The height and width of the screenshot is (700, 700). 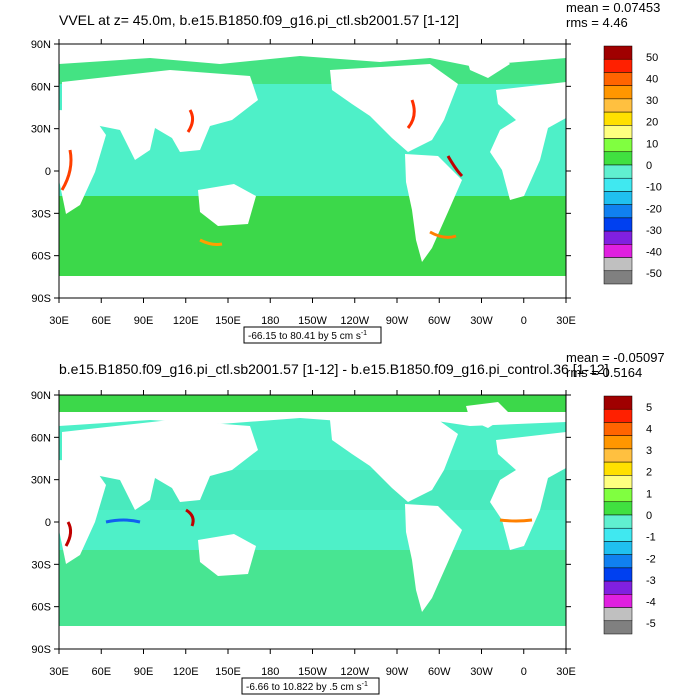 I want to click on top-lon-label: 150E, so click(x=228, y=321).